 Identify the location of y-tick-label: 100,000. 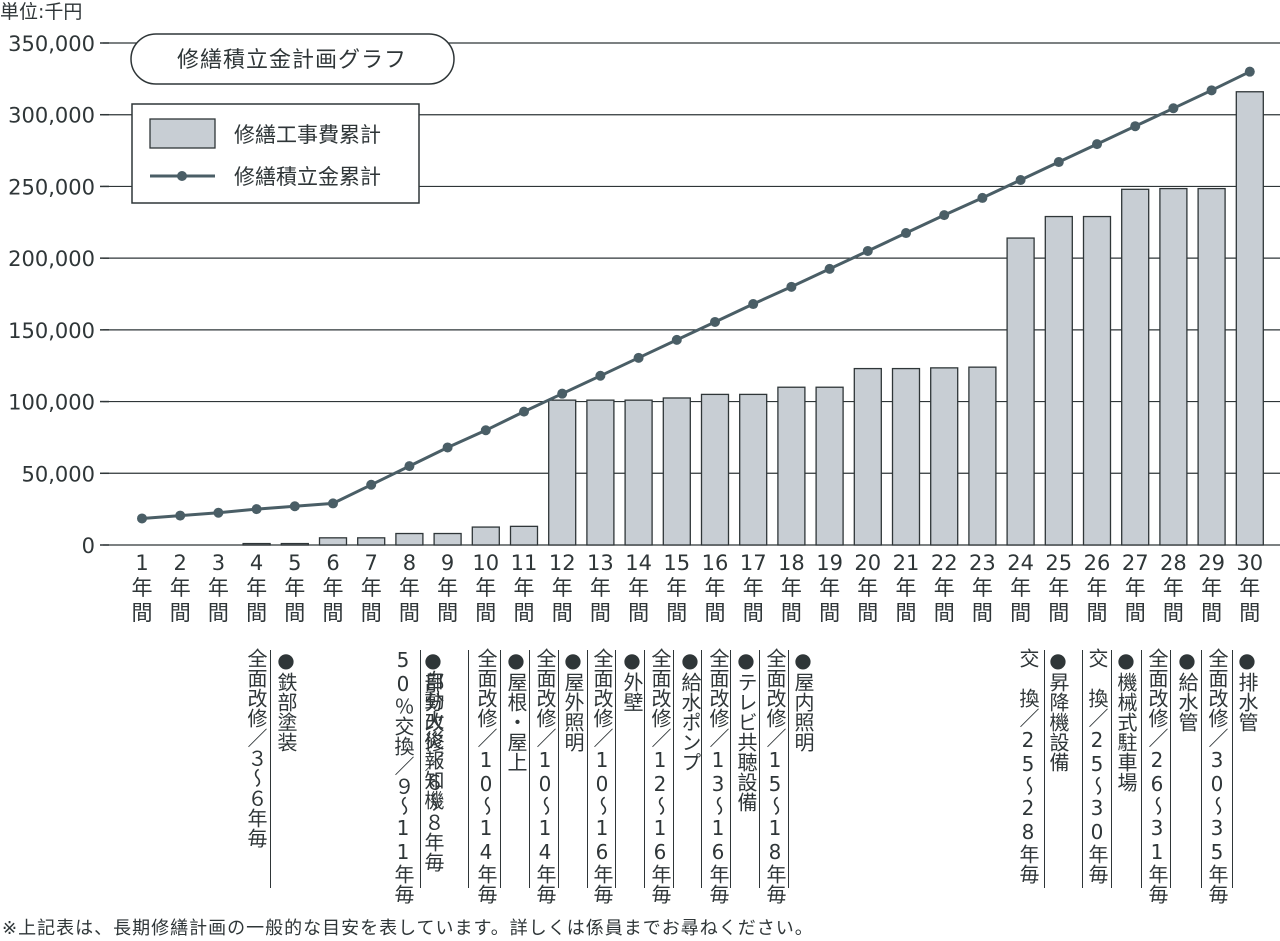
(51, 403).